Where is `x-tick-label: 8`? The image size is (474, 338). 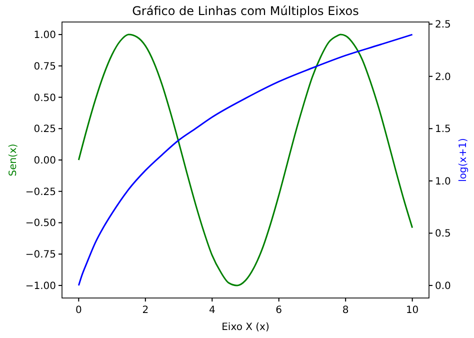 x-tick-label: 8 is located at coordinates (345, 310).